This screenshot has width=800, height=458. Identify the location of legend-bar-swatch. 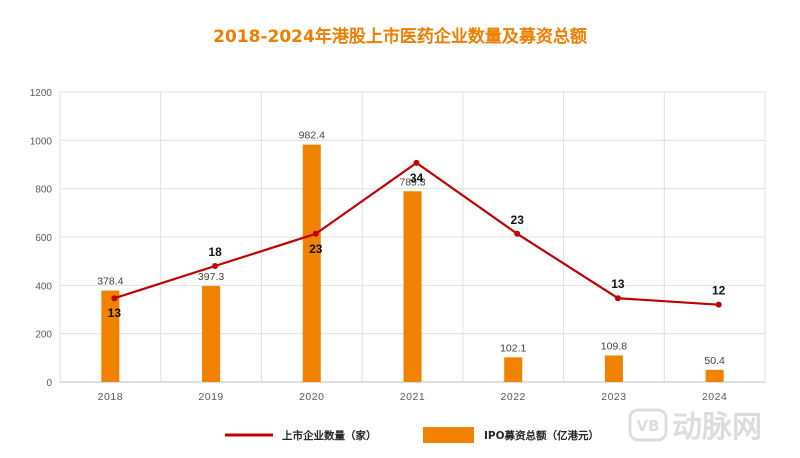
(448, 435).